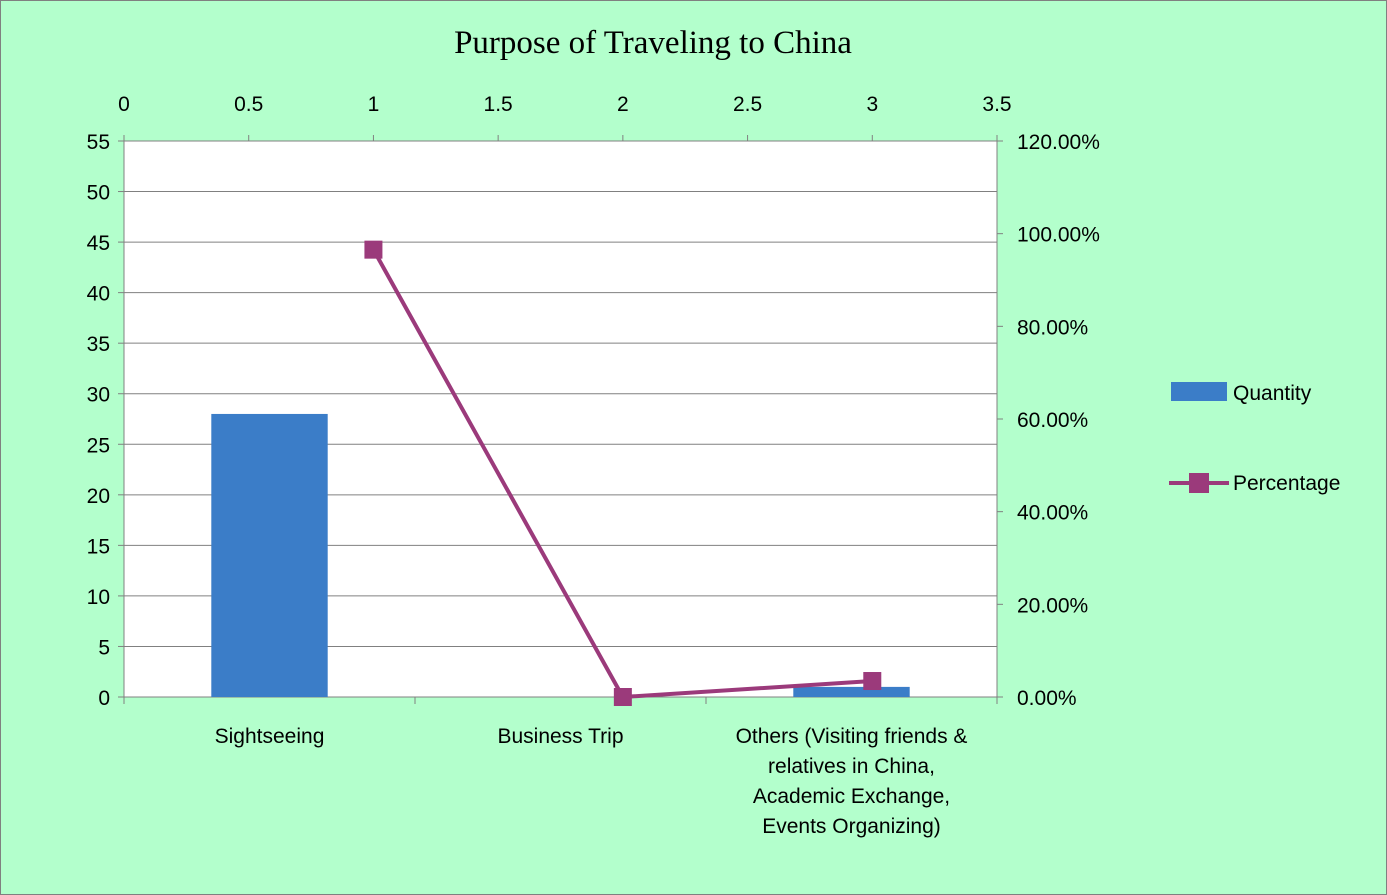  I want to click on left-axis-tick-label: 20, so click(98, 496).